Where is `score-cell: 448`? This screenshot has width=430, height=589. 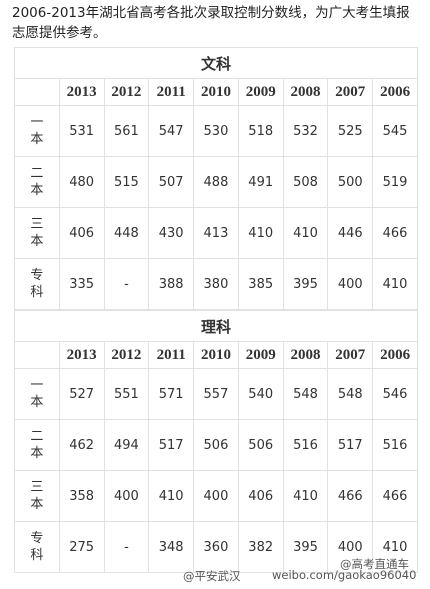
score-cell: 448 is located at coordinates (126, 233).